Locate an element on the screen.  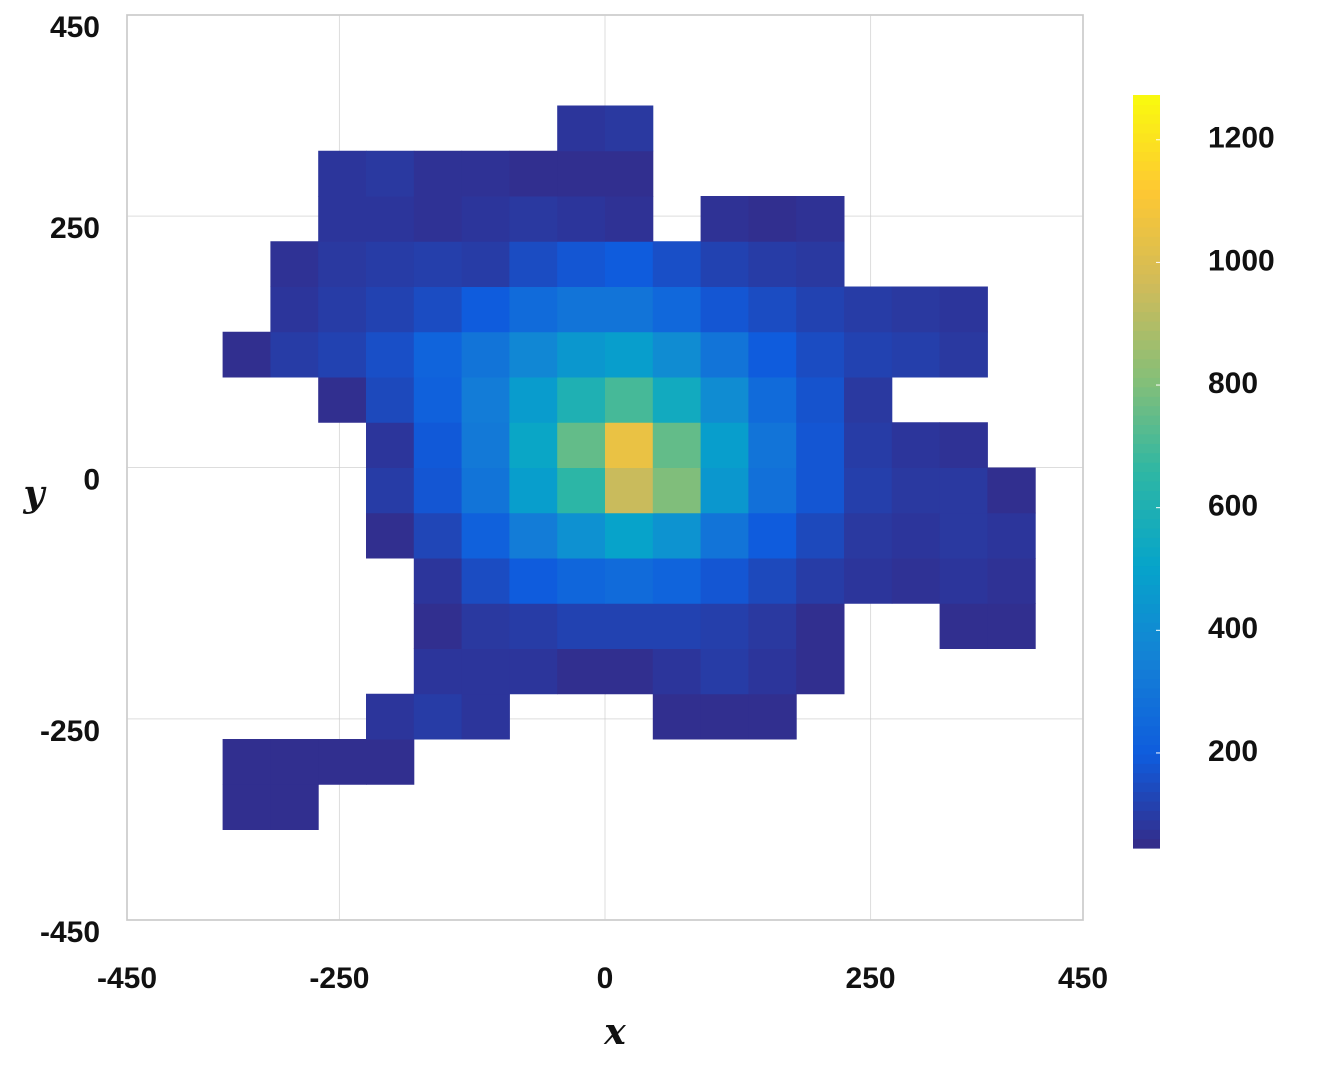
y-tick-label: 250 is located at coordinates (75, 228).